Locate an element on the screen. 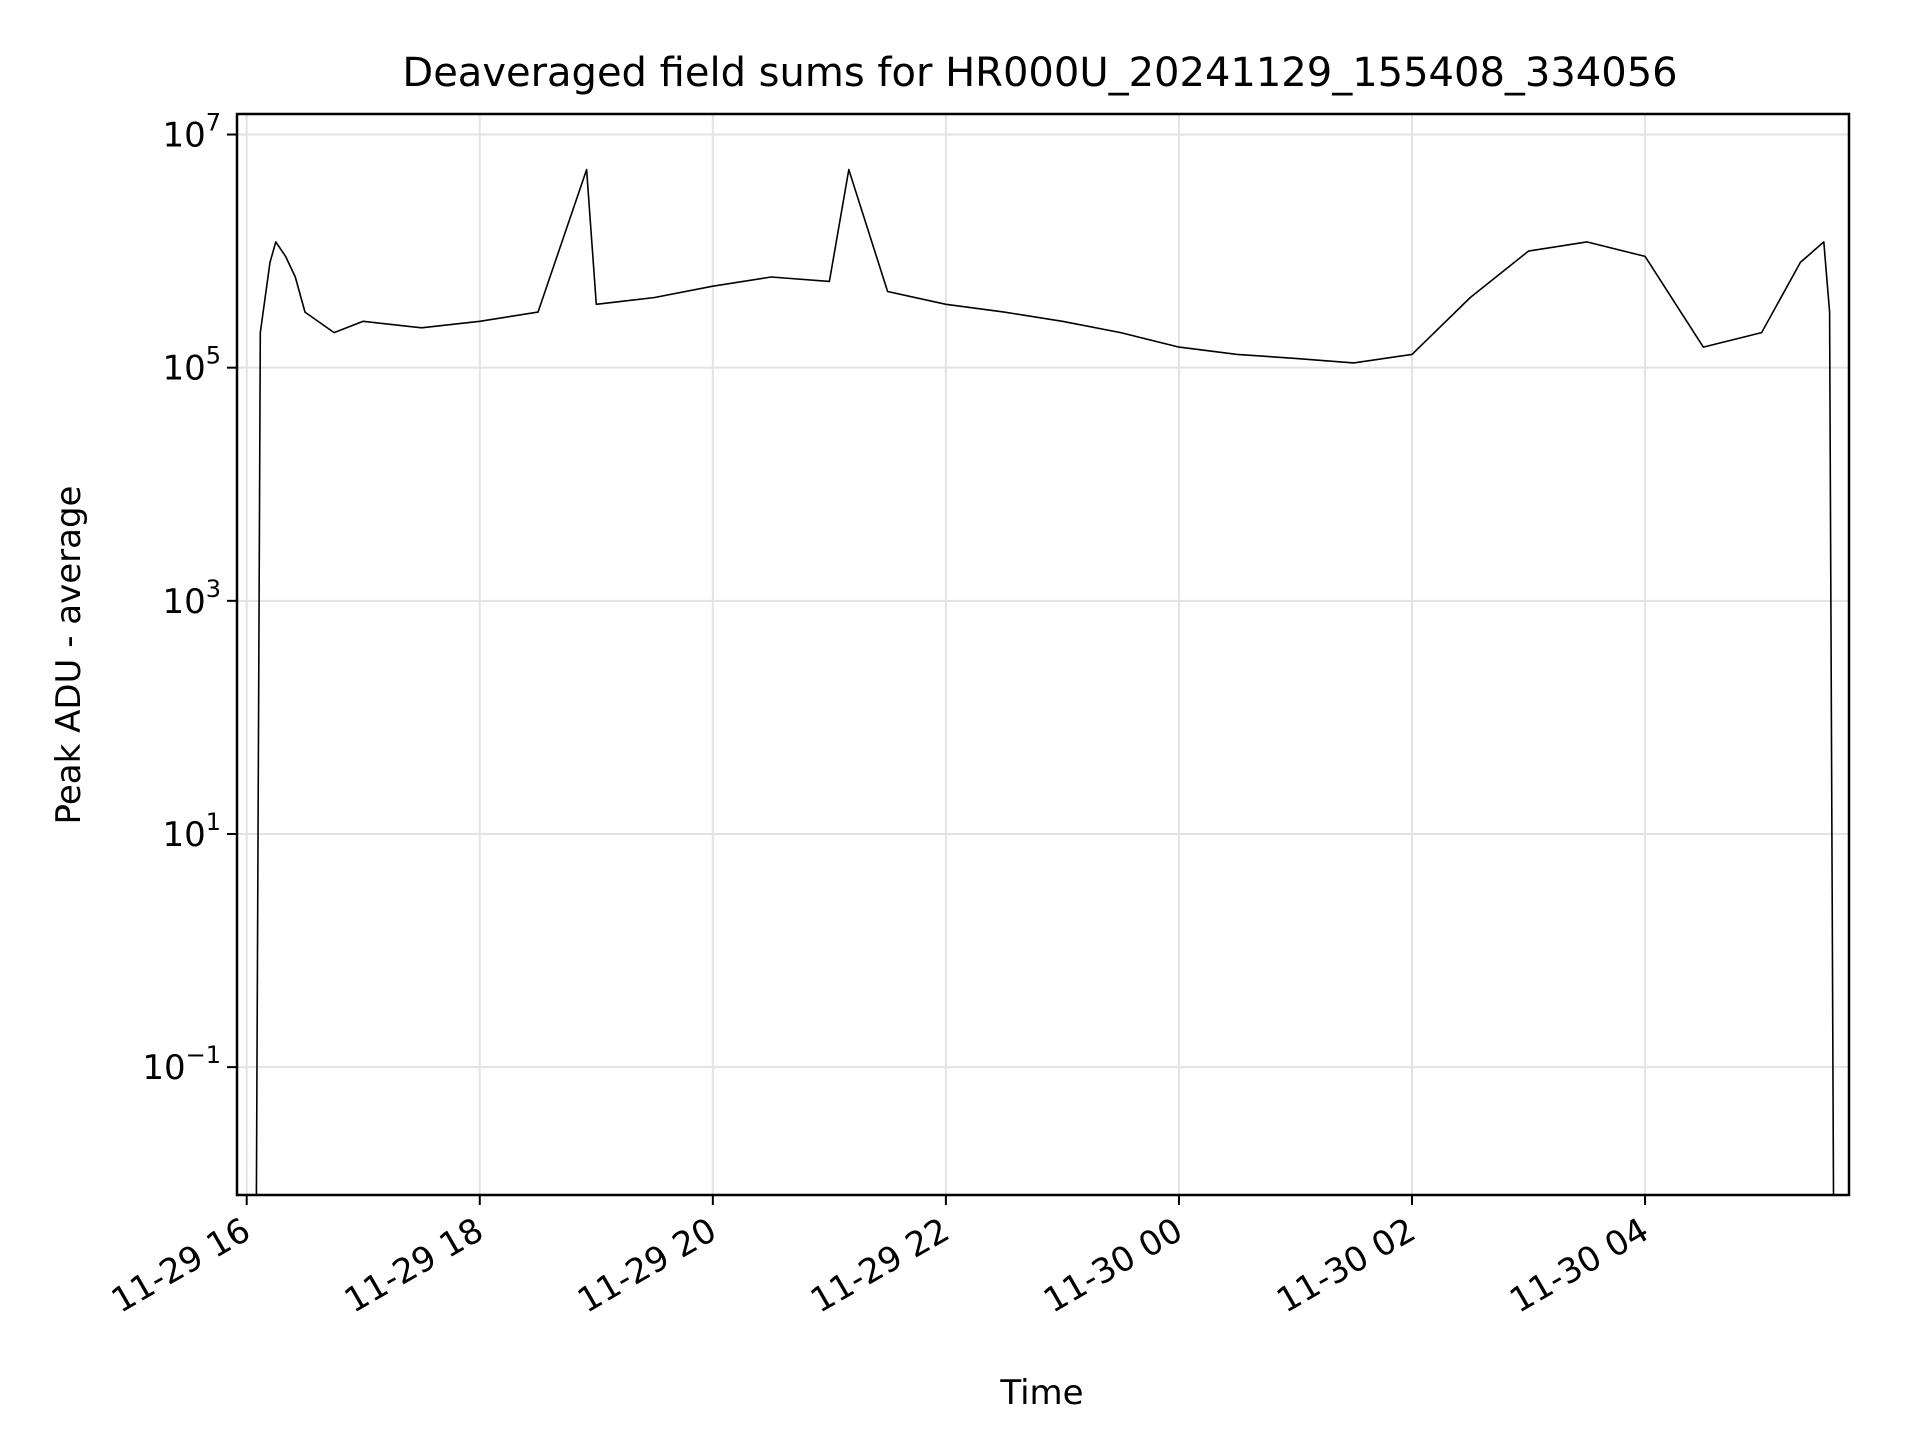 The width and height of the screenshot is (1920, 1445). x-tick-label: 11-29 22 is located at coordinates (880, 1265).